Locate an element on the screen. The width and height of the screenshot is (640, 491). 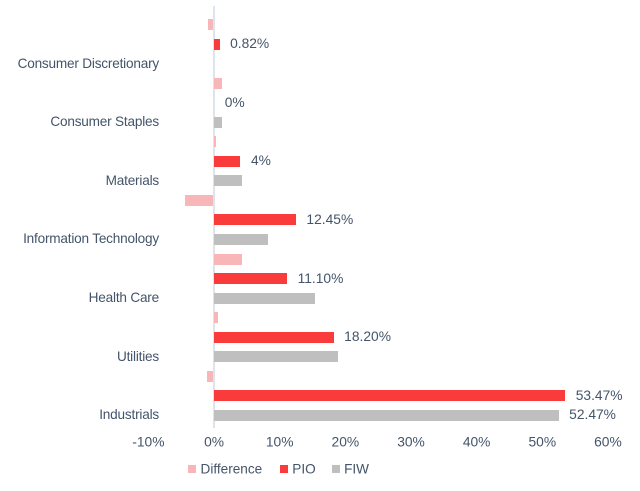
bar-pio-health-care is located at coordinates (251, 279).